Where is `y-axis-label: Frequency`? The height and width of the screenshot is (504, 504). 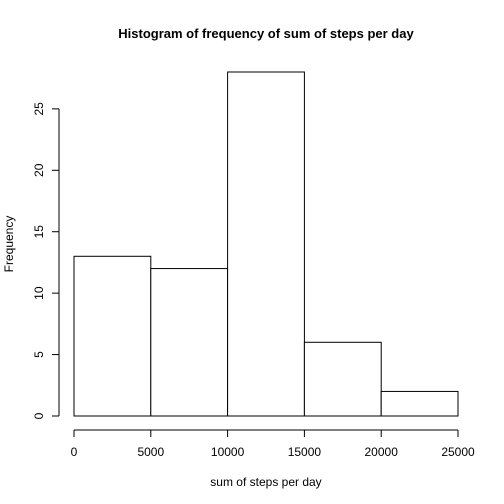 y-axis-label: Frequency is located at coordinates (9, 244).